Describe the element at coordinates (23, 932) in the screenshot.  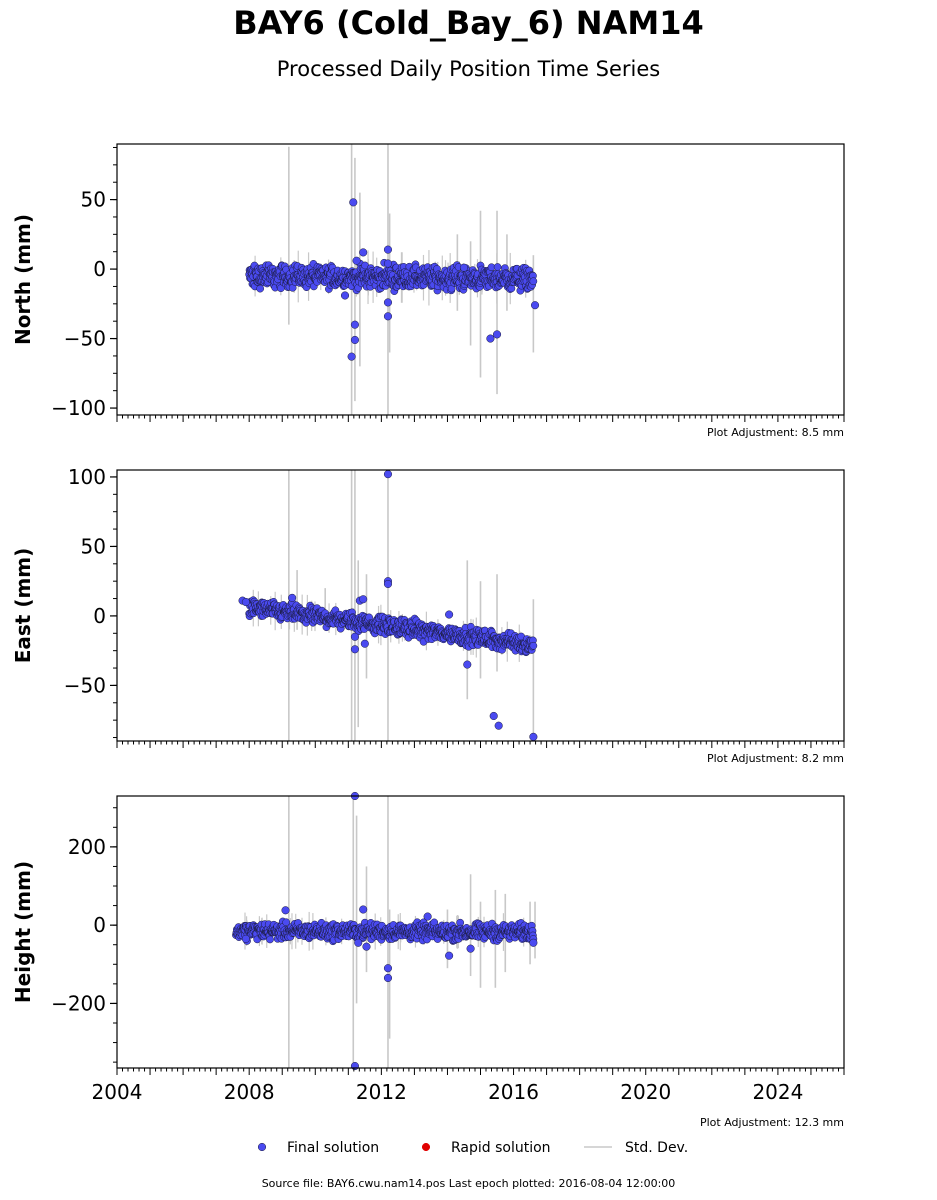
I see `y-axis-label-2: Height (mm)` at that location.